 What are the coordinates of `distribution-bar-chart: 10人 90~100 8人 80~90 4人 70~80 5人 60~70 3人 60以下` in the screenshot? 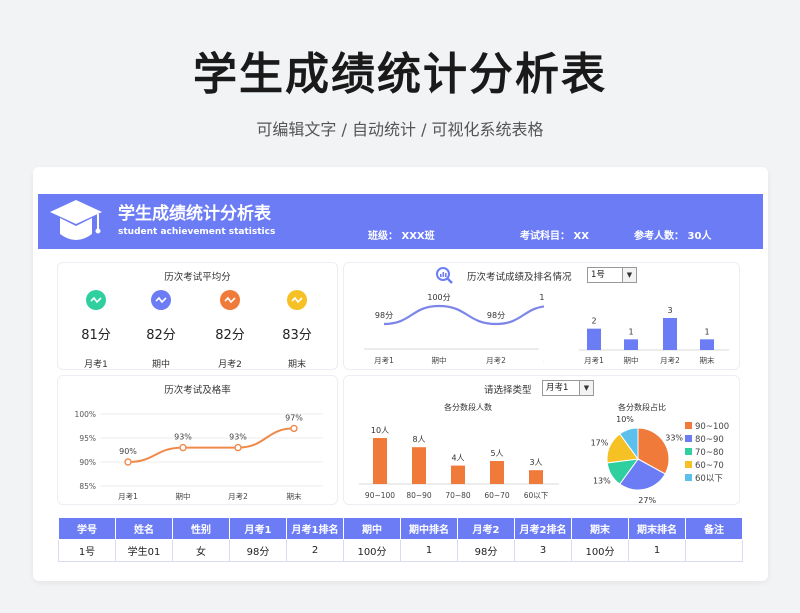 It's located at (459, 463).